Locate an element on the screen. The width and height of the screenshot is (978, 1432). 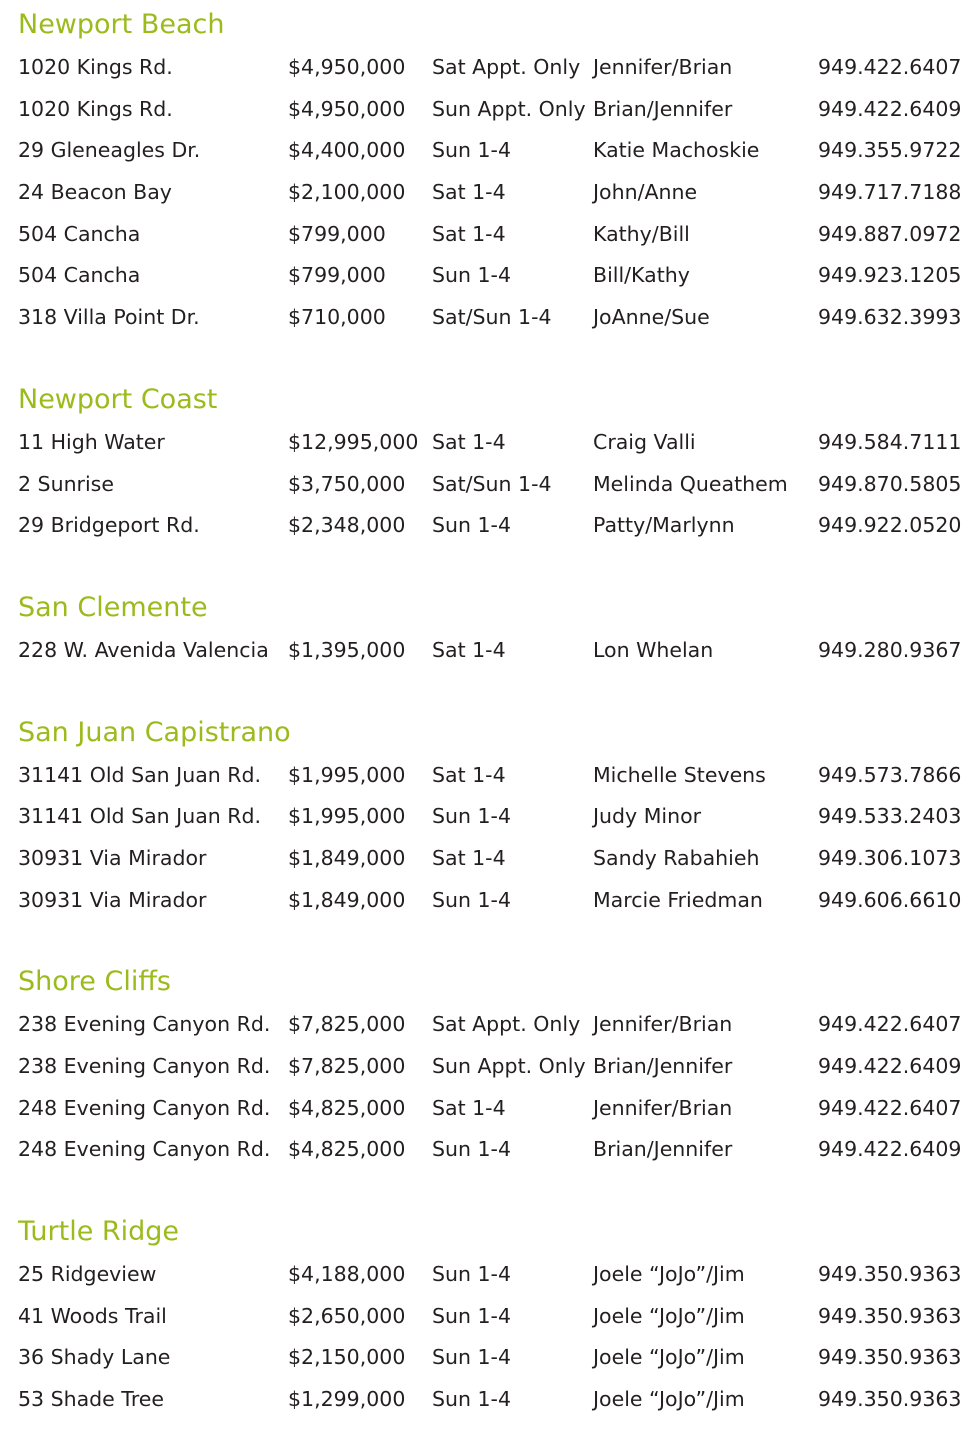
price: $4,188,000 is located at coordinates (347, 1274).